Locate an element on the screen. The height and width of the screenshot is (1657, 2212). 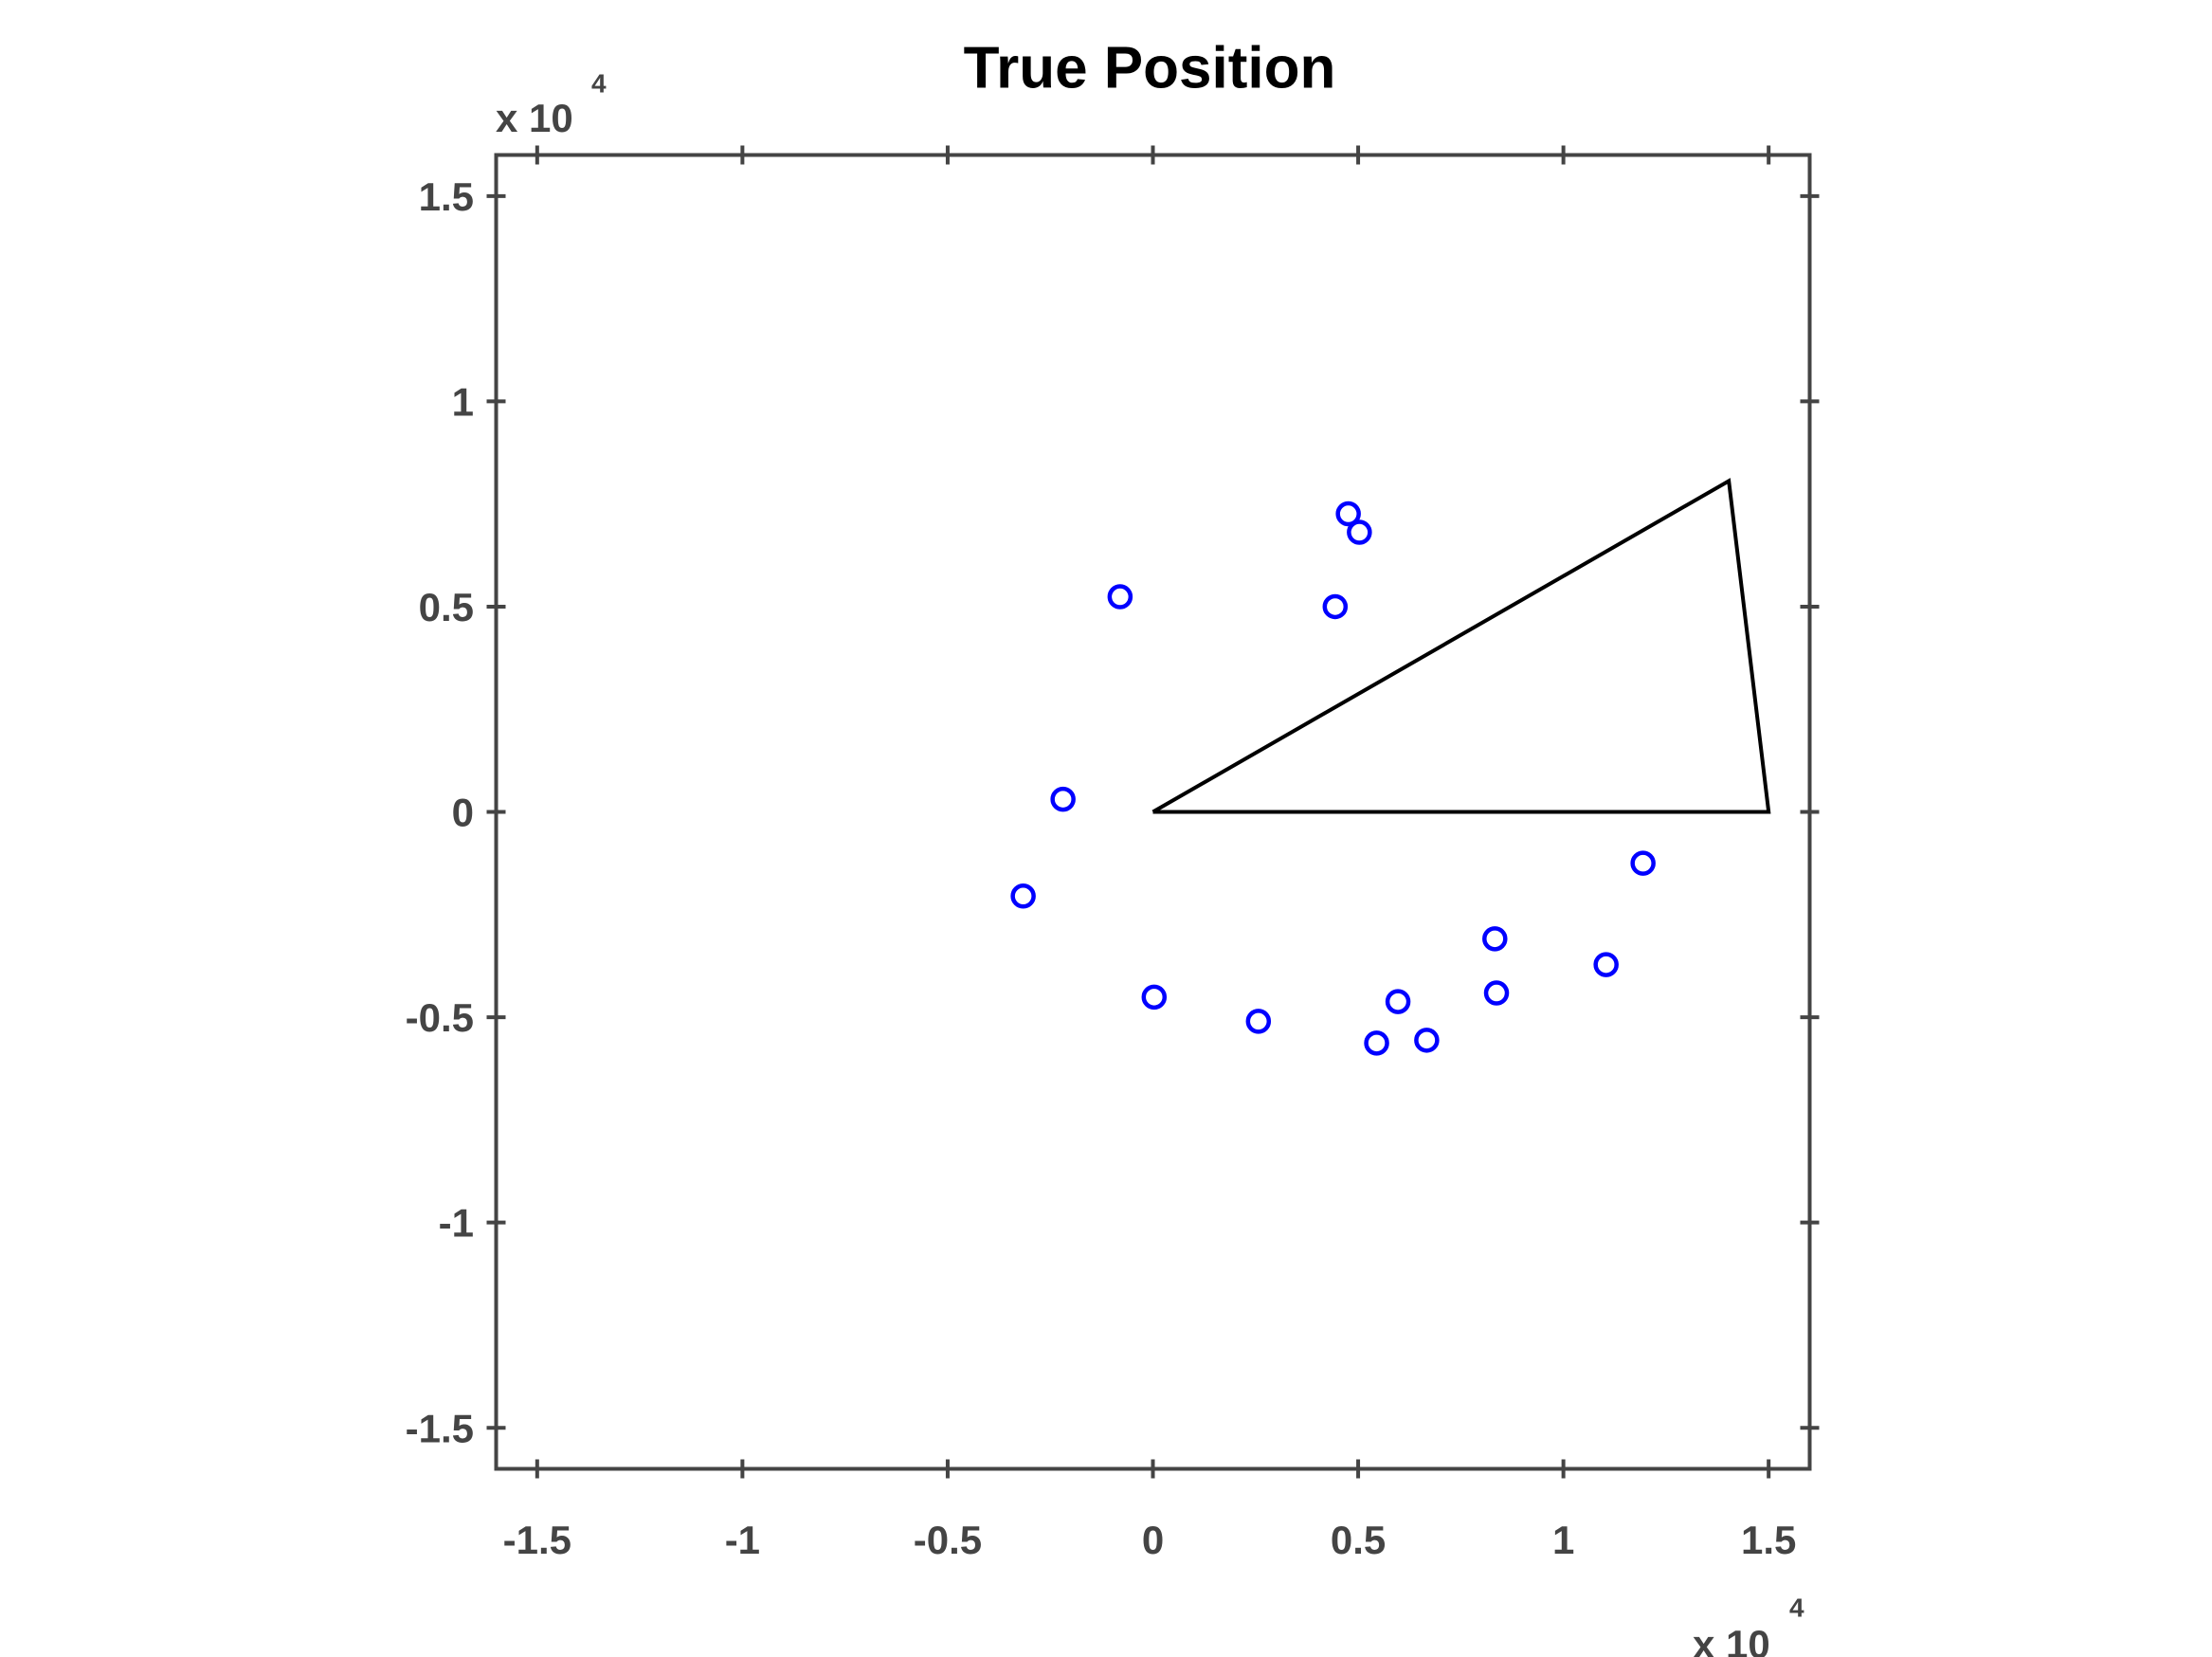
x-tick-label: -1 is located at coordinates (742, 1540).